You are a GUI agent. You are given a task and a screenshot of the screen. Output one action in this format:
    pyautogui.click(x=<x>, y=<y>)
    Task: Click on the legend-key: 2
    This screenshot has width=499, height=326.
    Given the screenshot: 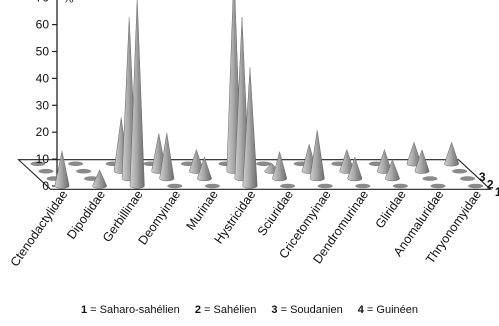 What is the action you would take?
    pyautogui.click(x=197, y=310)
    